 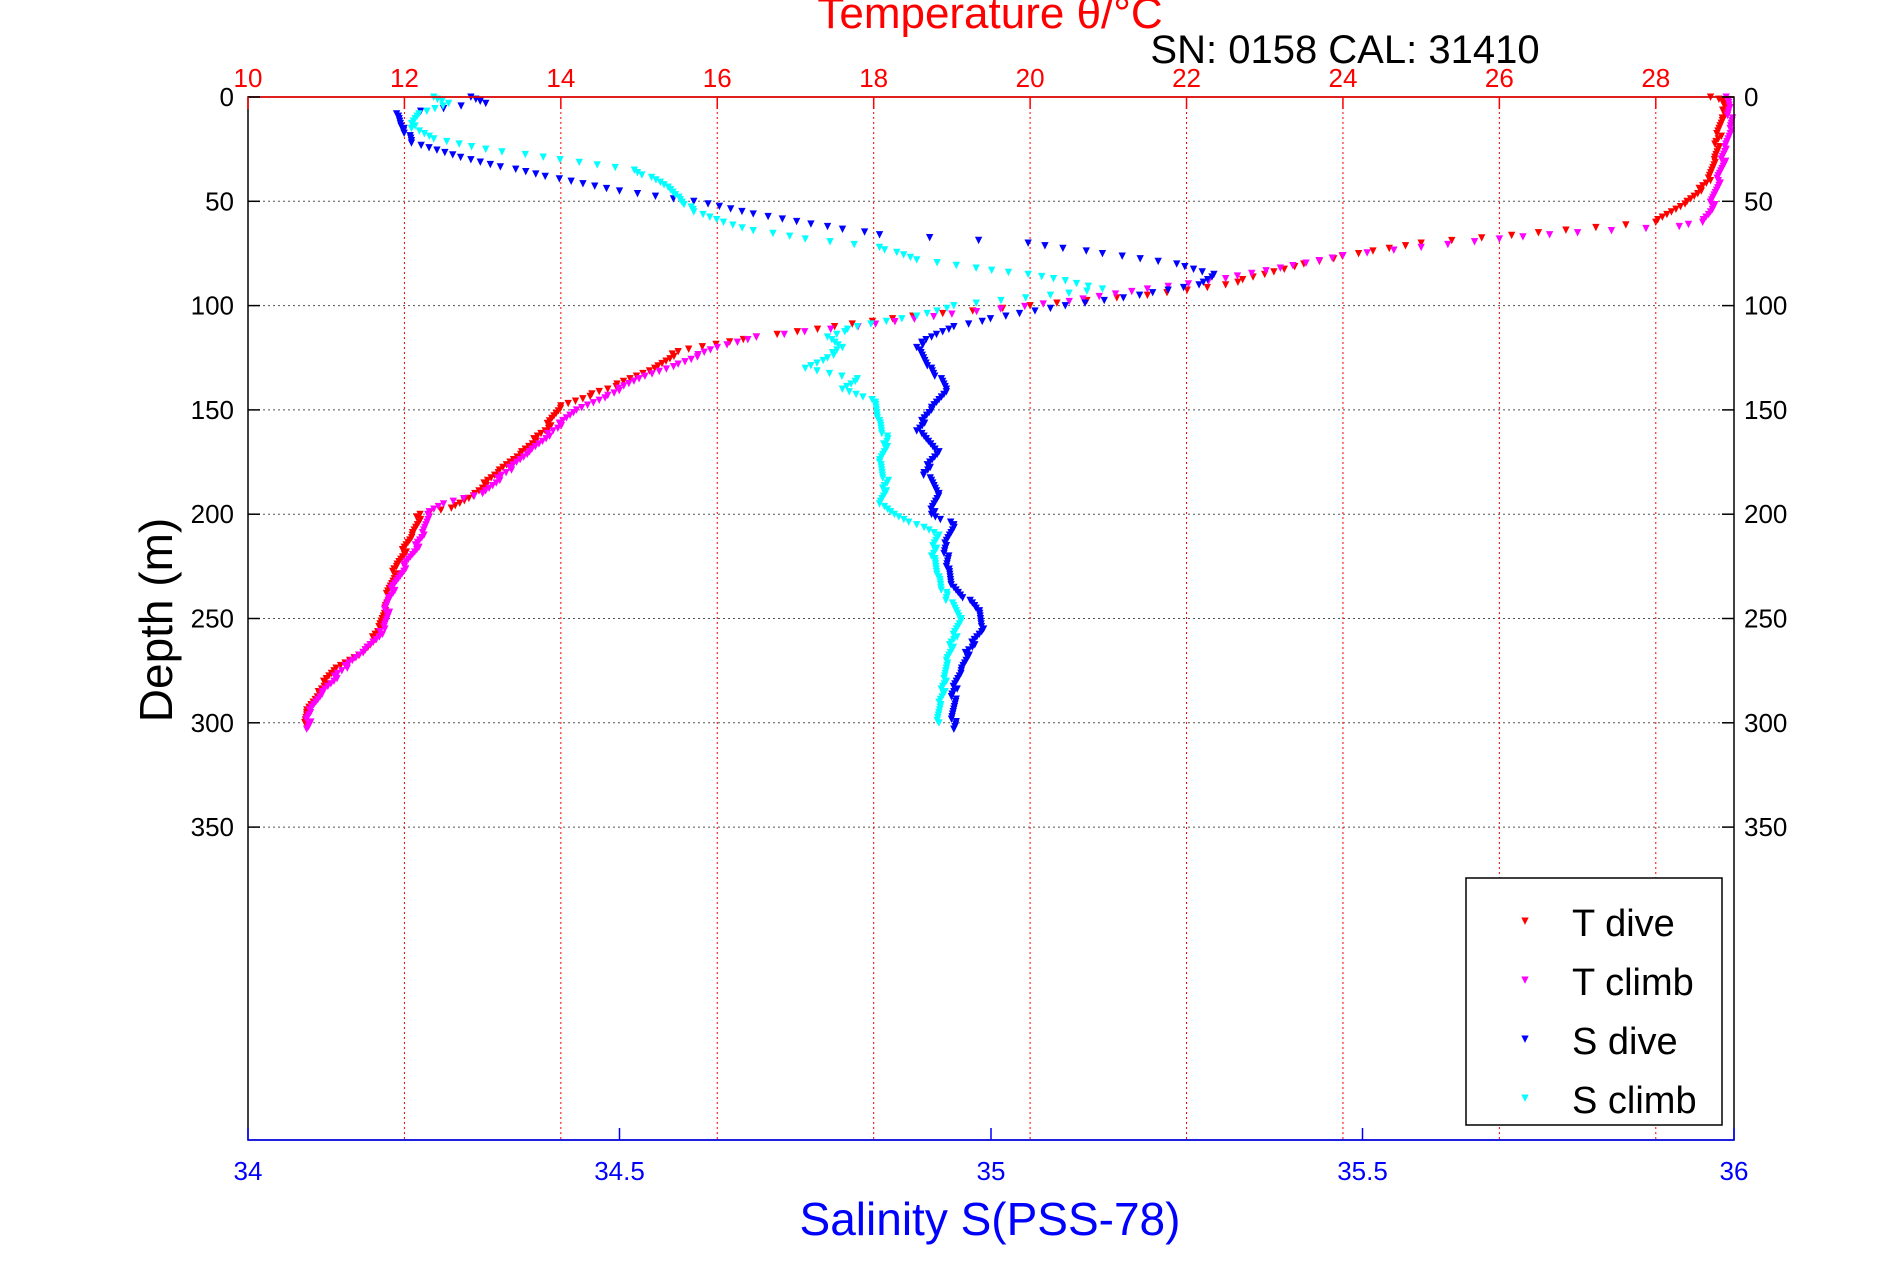 I want to click on legend-item-t-climb: T climb, so click(x=1607, y=983).